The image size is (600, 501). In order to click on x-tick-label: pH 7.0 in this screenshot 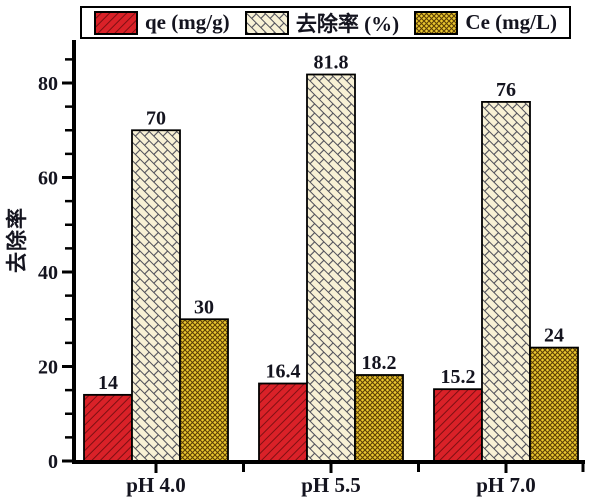, I will do `click(506, 485)`.